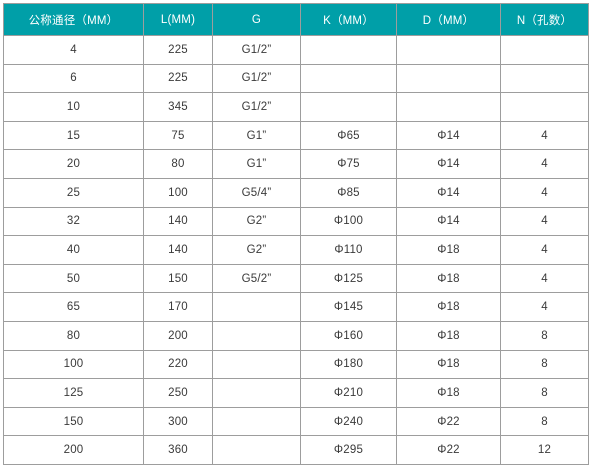  What do you see at coordinates (73, 421) in the screenshot?
I see `cell-dn: 150` at bounding box center [73, 421].